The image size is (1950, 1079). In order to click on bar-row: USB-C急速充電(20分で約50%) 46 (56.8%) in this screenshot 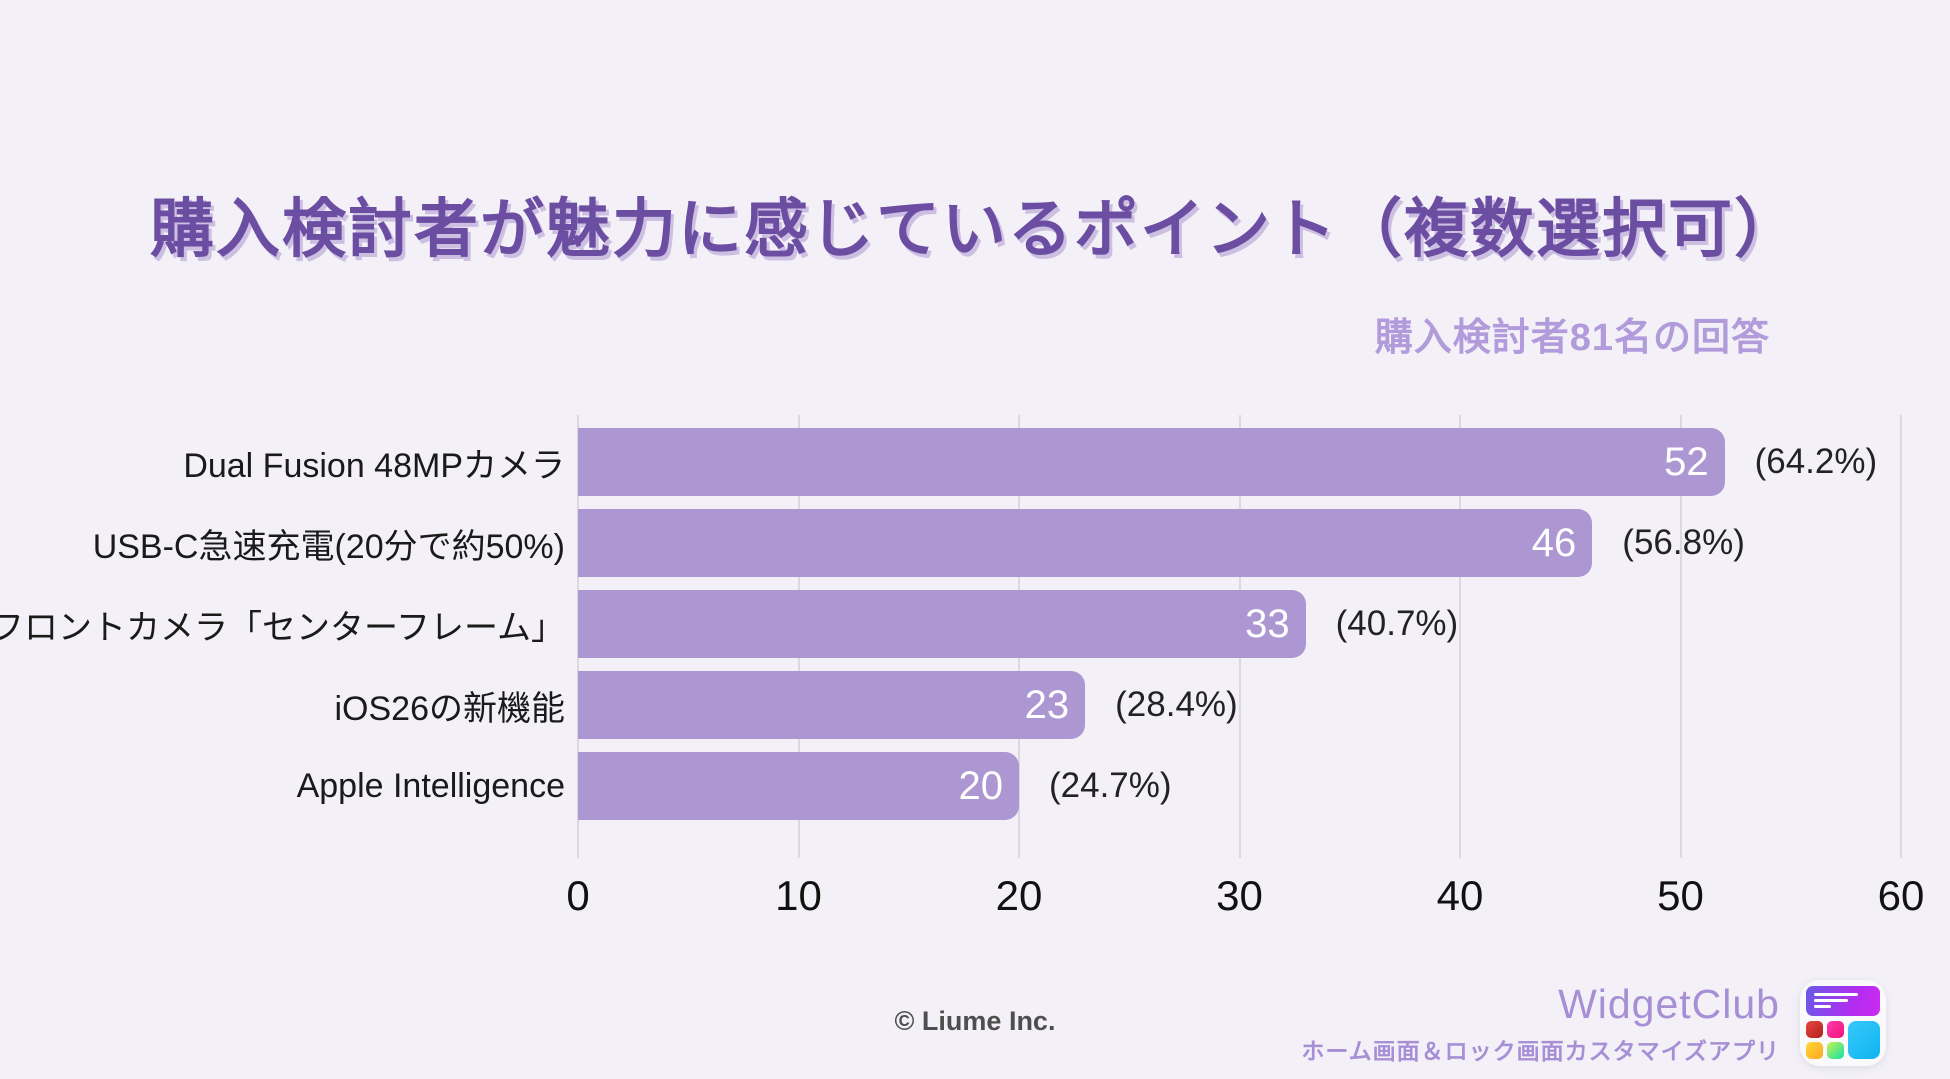, I will do `click(975, 543)`.